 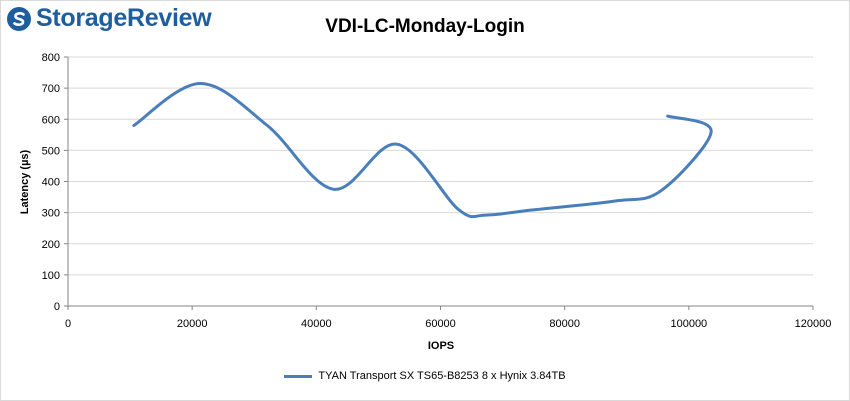 I want to click on x-tick-label: 20000, so click(x=192, y=324).